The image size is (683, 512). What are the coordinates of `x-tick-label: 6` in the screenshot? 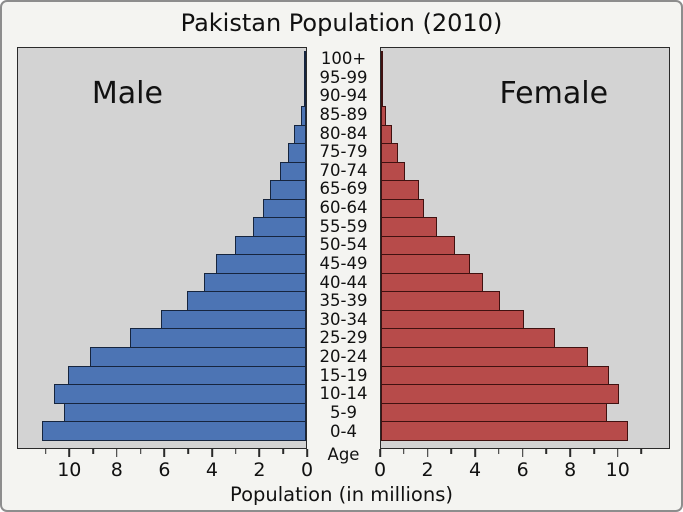 It's located at (164, 470).